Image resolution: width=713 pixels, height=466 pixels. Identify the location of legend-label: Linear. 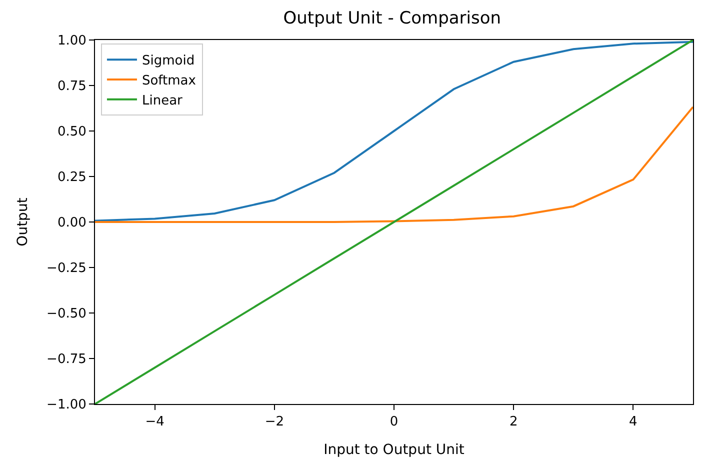
(163, 100).